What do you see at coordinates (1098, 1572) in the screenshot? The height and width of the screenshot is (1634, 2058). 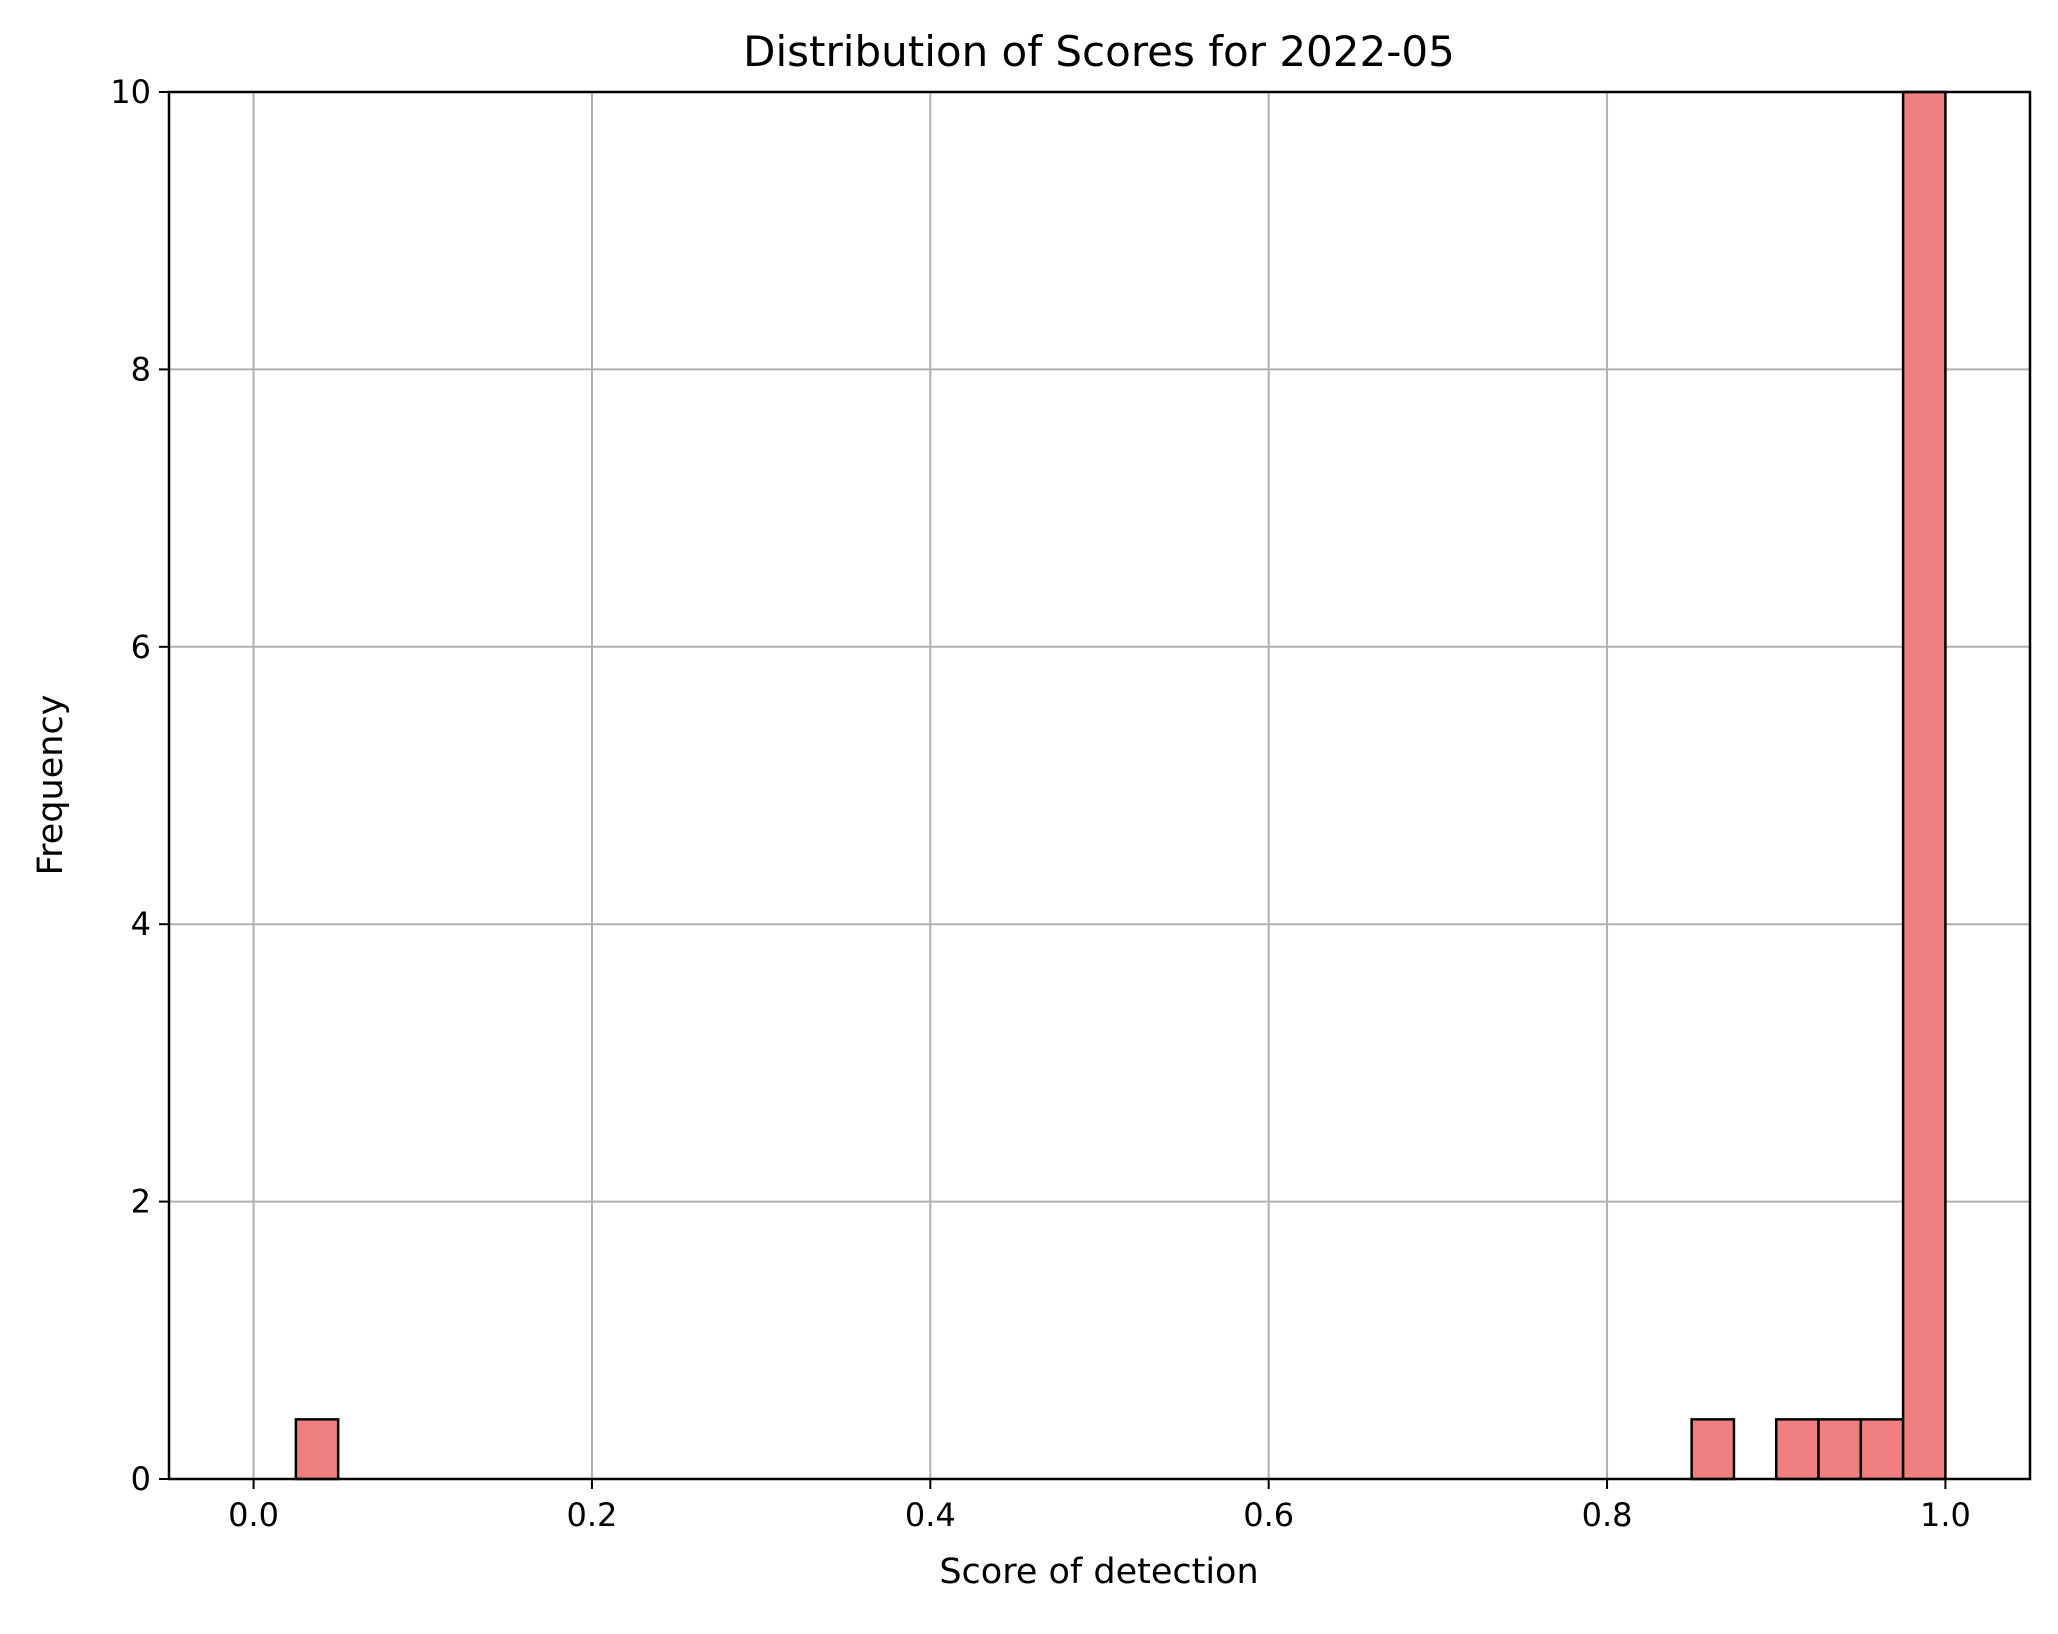 I see `x-axis-label: Score of detection` at bounding box center [1098, 1572].